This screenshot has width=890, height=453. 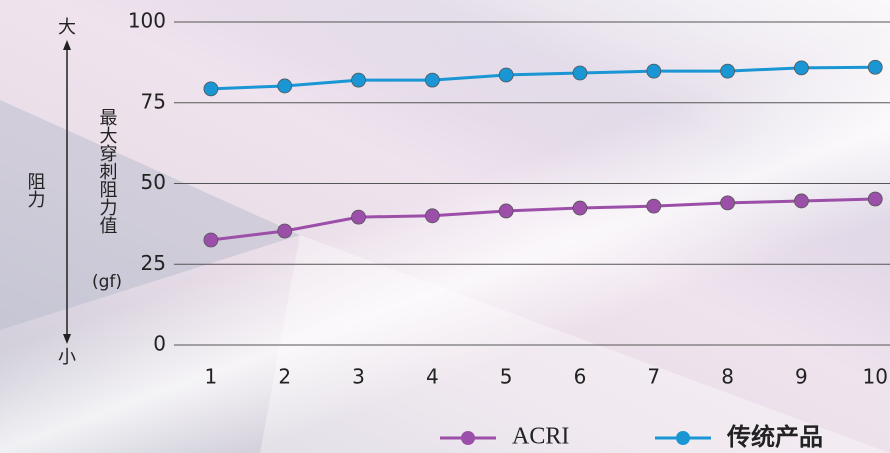 I want to click on legend-label: ACRI, so click(x=540, y=437).